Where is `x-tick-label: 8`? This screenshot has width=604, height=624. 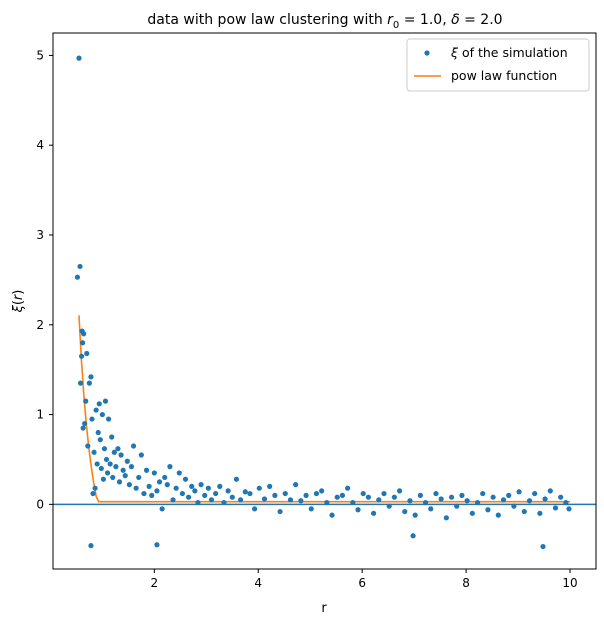 x-tick-label: 8 is located at coordinates (466, 583).